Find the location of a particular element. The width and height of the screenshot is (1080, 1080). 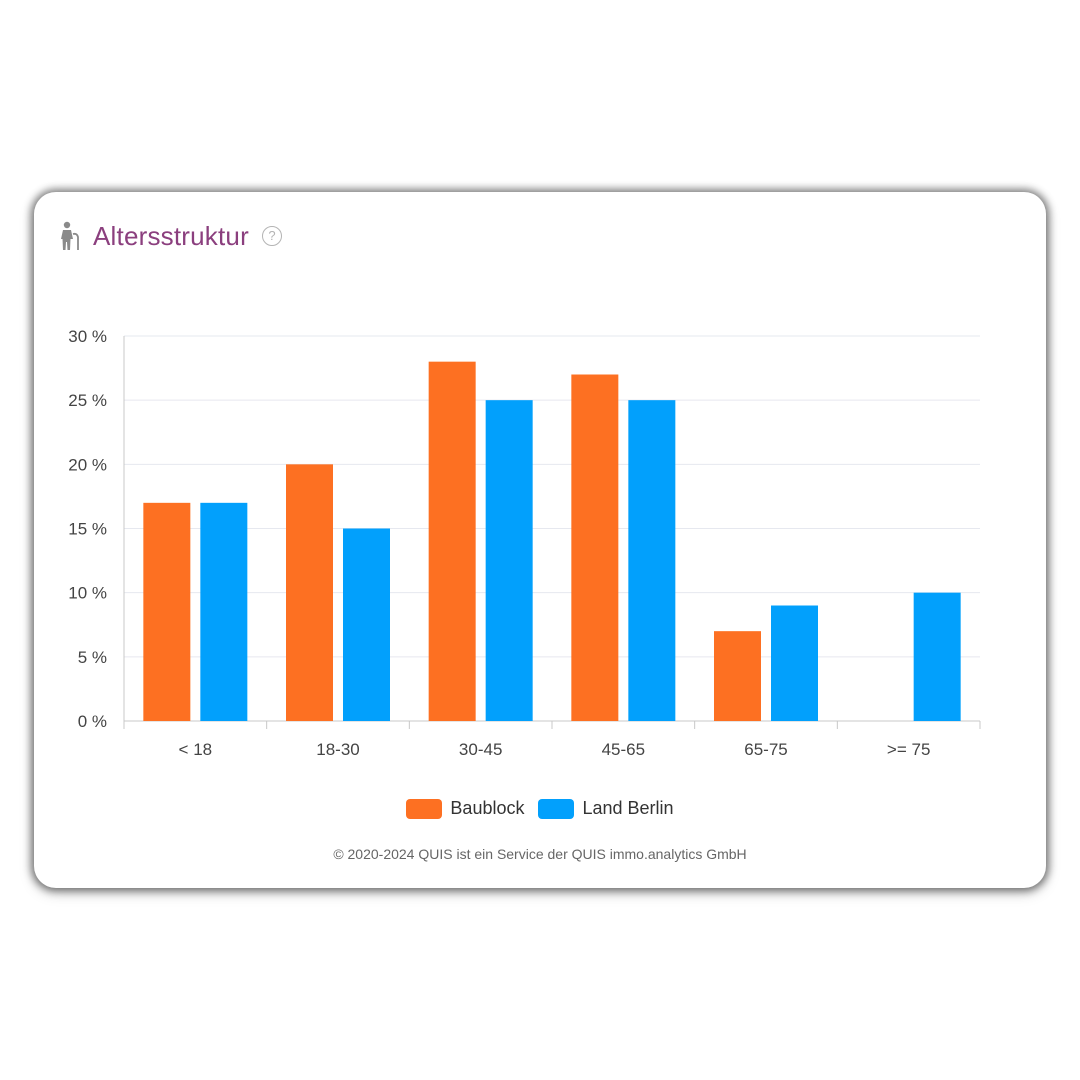

y-tick-label: 5 % is located at coordinates (92, 657).